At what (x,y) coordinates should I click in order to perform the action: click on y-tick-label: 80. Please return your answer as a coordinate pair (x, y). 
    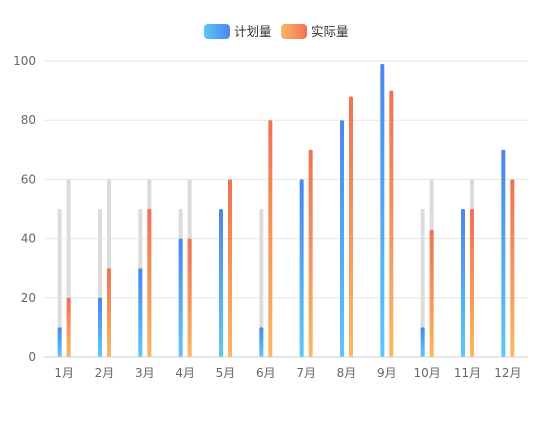
    Looking at the image, I should click on (28, 120).